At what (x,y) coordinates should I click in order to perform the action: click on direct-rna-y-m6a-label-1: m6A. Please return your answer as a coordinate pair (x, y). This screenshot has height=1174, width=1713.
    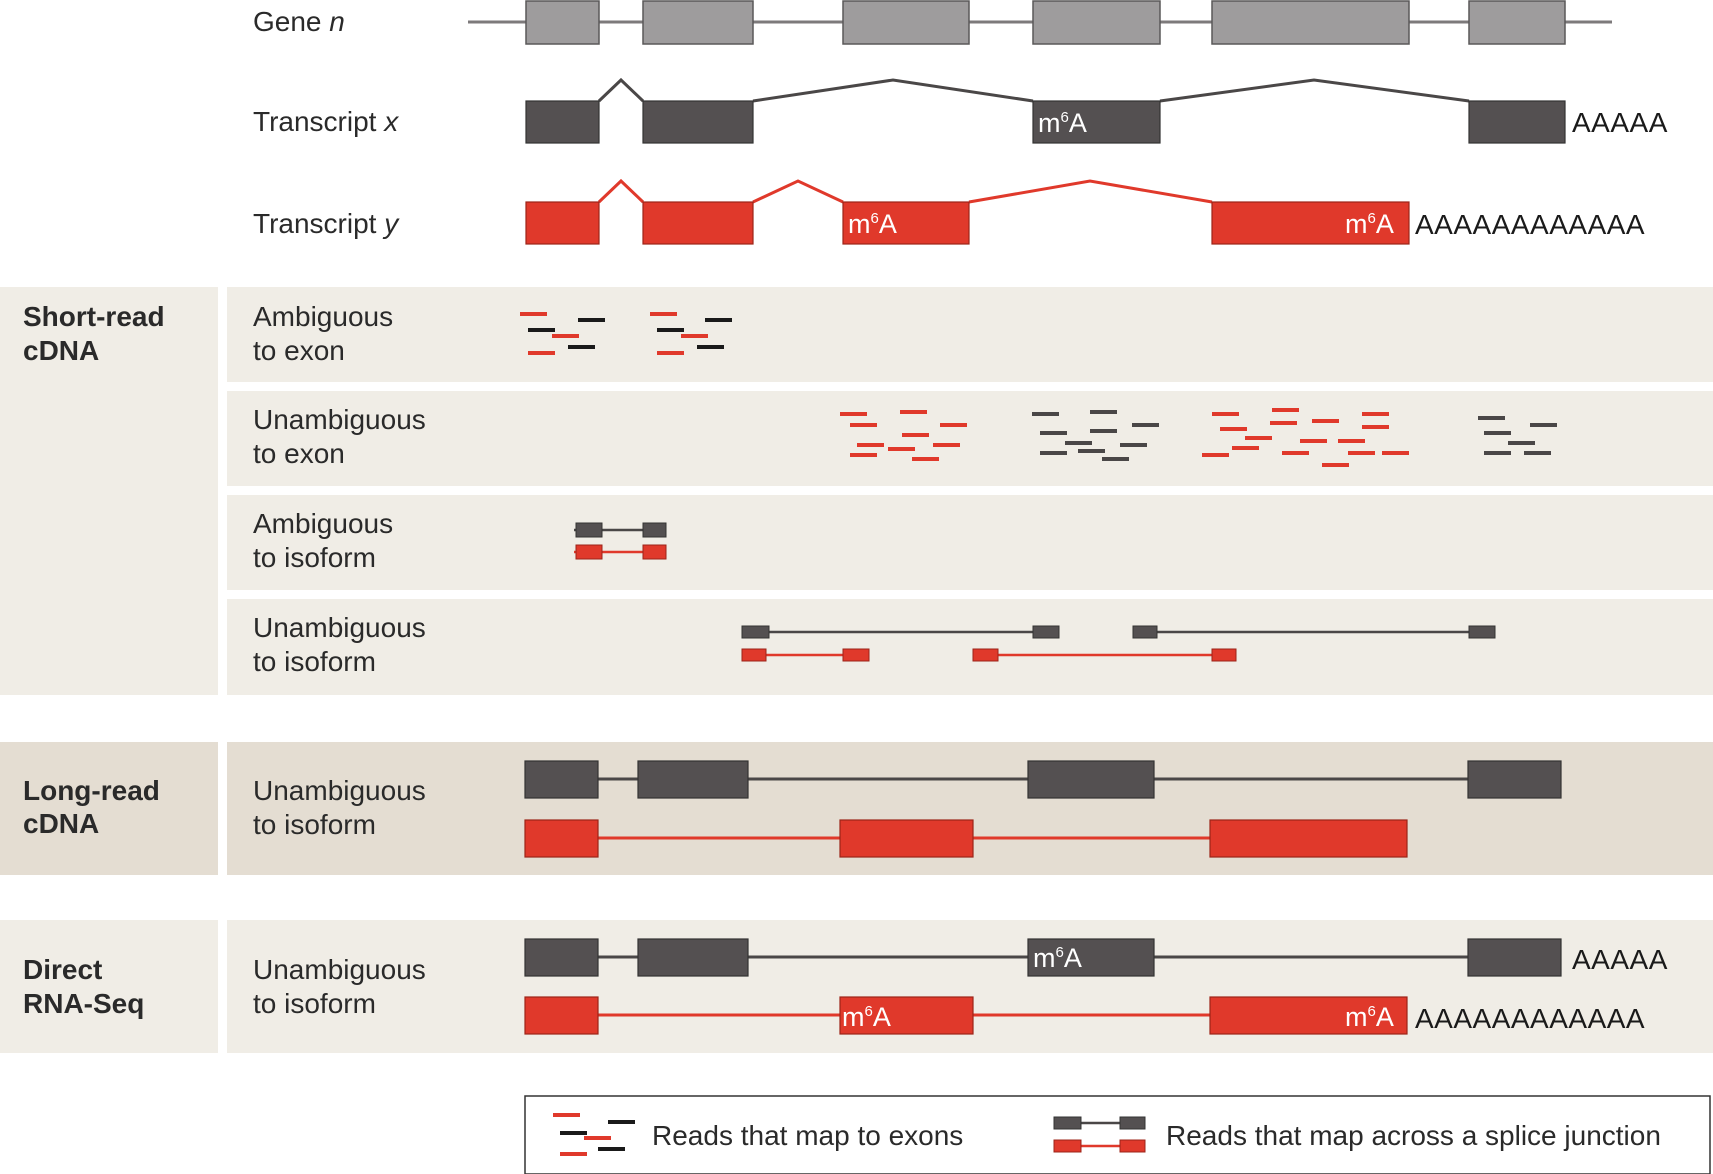
    Looking at the image, I should click on (866, 1017).